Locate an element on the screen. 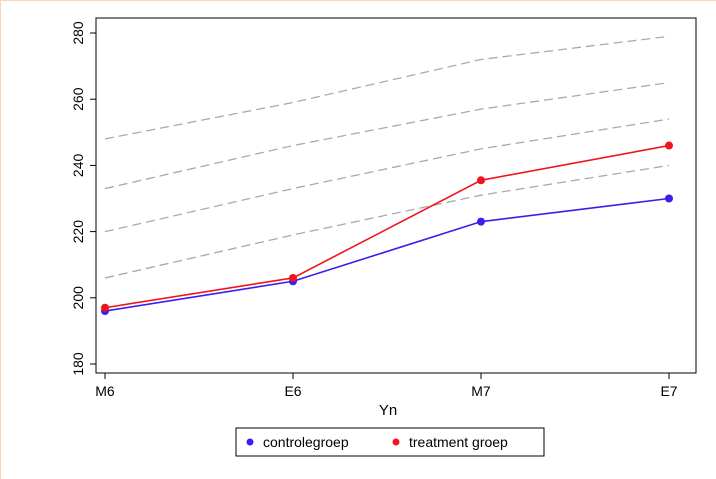  y-axis: 180 200 220 240 260 280 is located at coordinates (83, 198).